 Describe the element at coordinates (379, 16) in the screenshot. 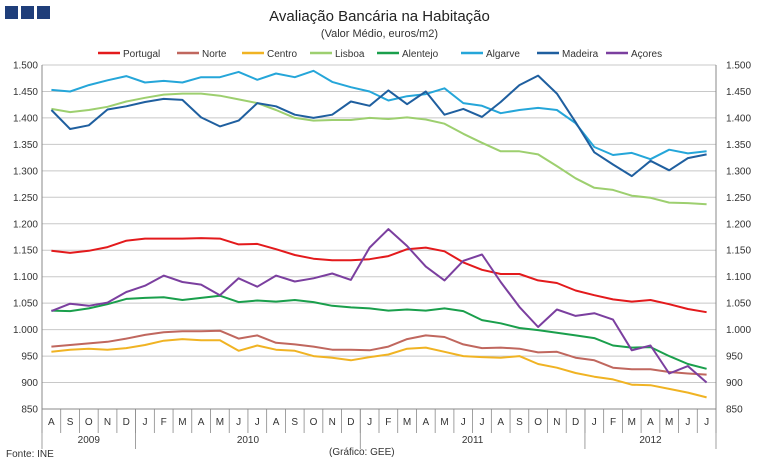

I see `chart-title: Avaliação Bancária na Habitação` at that location.